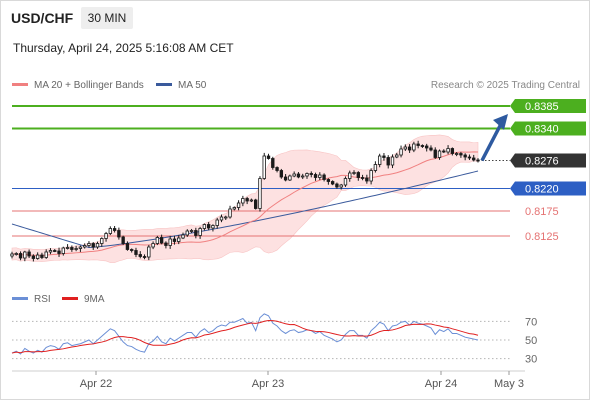 The image size is (590, 400). Describe the element at coordinates (96, 384) in the screenshot. I see `x-tick-label-0: Apr 22` at that location.